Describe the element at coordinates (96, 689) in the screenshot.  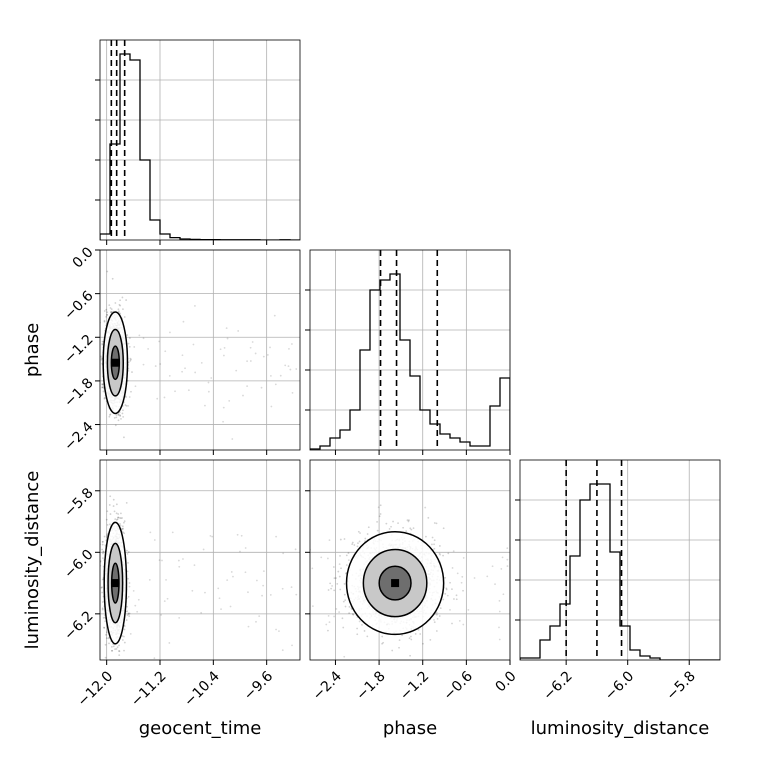
I see `x-tick-label: −12.0` at that location.